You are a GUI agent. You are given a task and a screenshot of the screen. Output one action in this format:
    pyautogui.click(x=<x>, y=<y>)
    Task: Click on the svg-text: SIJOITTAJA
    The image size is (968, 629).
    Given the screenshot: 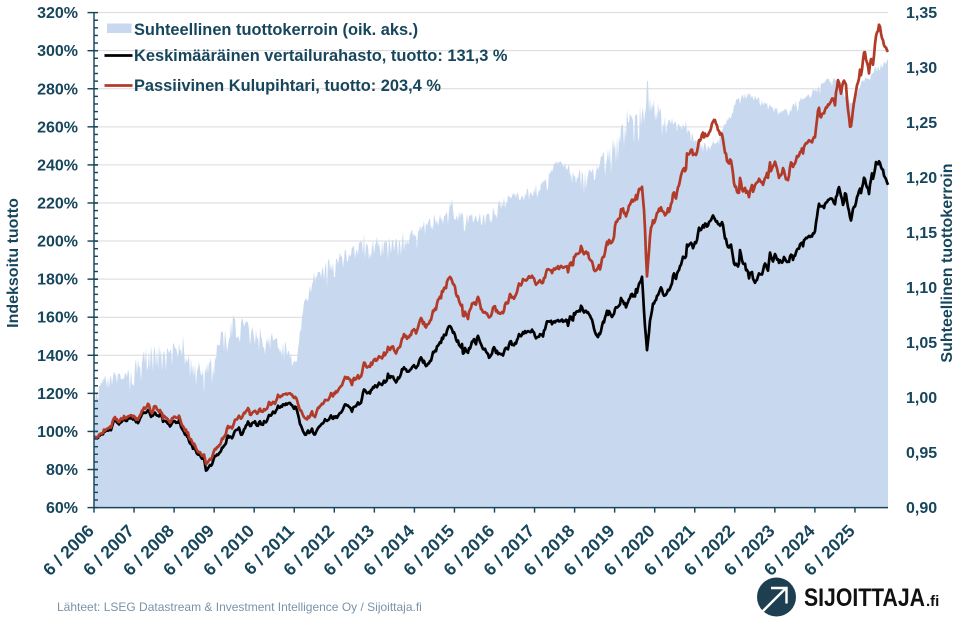 What is the action you would take?
    pyautogui.click(x=864, y=598)
    